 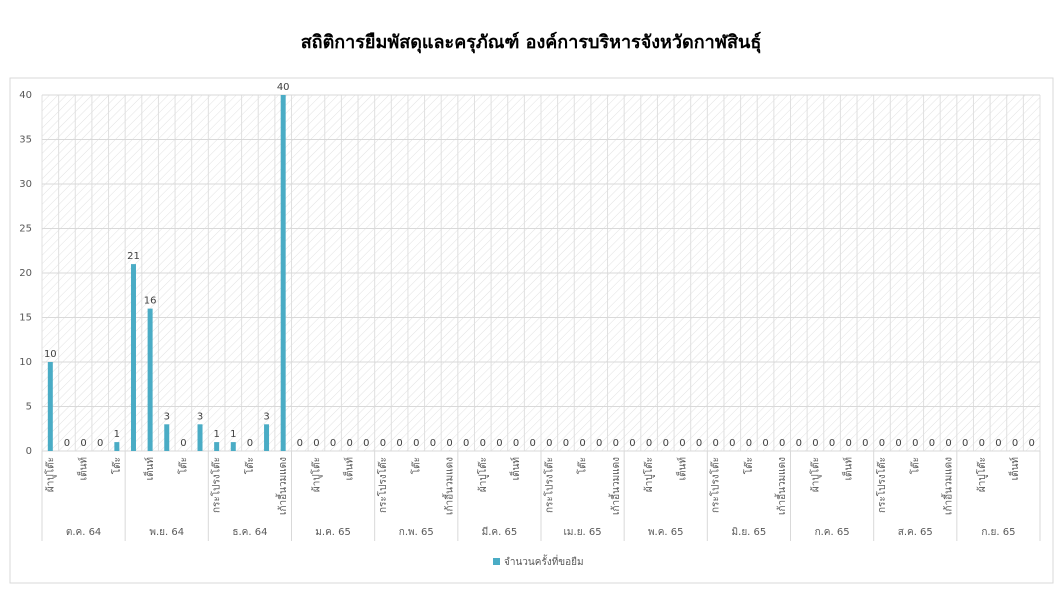 What do you see at coordinates (915, 532) in the screenshot?
I see `group-label: ส.ค. 65` at bounding box center [915, 532].